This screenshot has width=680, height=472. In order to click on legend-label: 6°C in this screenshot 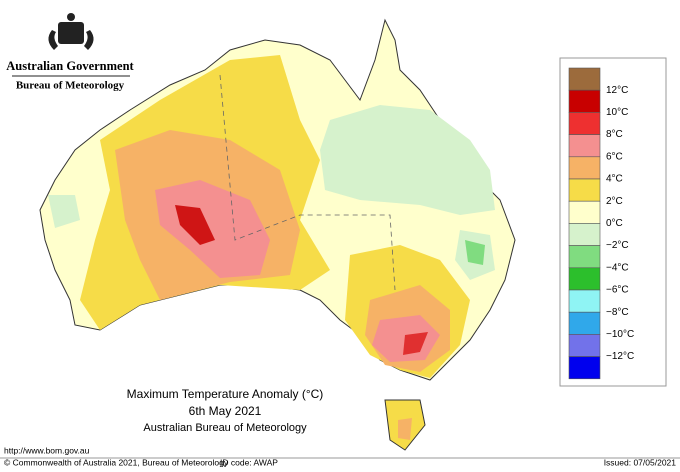, I will do `click(614, 156)`.